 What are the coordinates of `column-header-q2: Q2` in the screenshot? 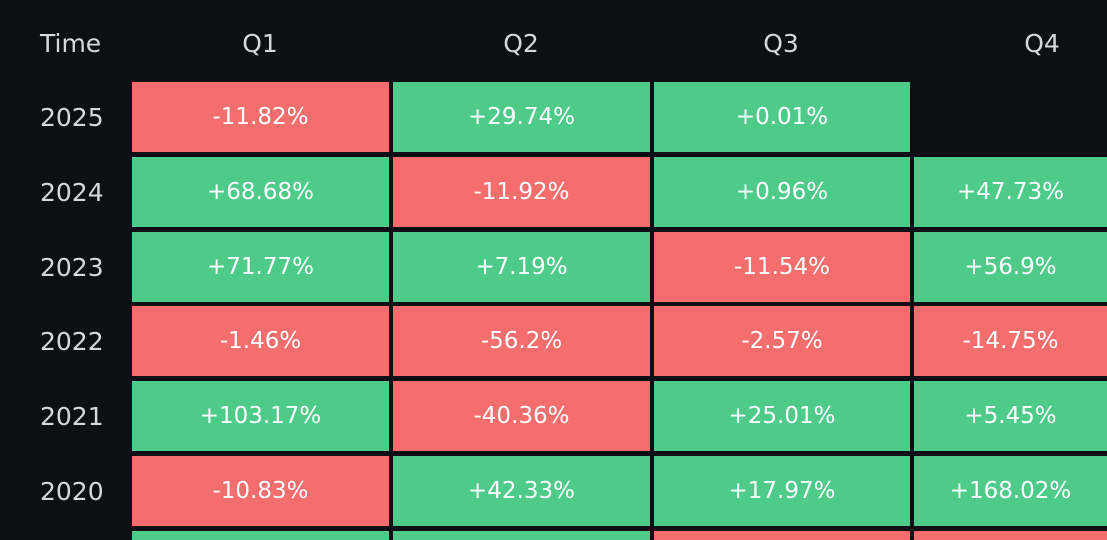 It's located at (521, 43).